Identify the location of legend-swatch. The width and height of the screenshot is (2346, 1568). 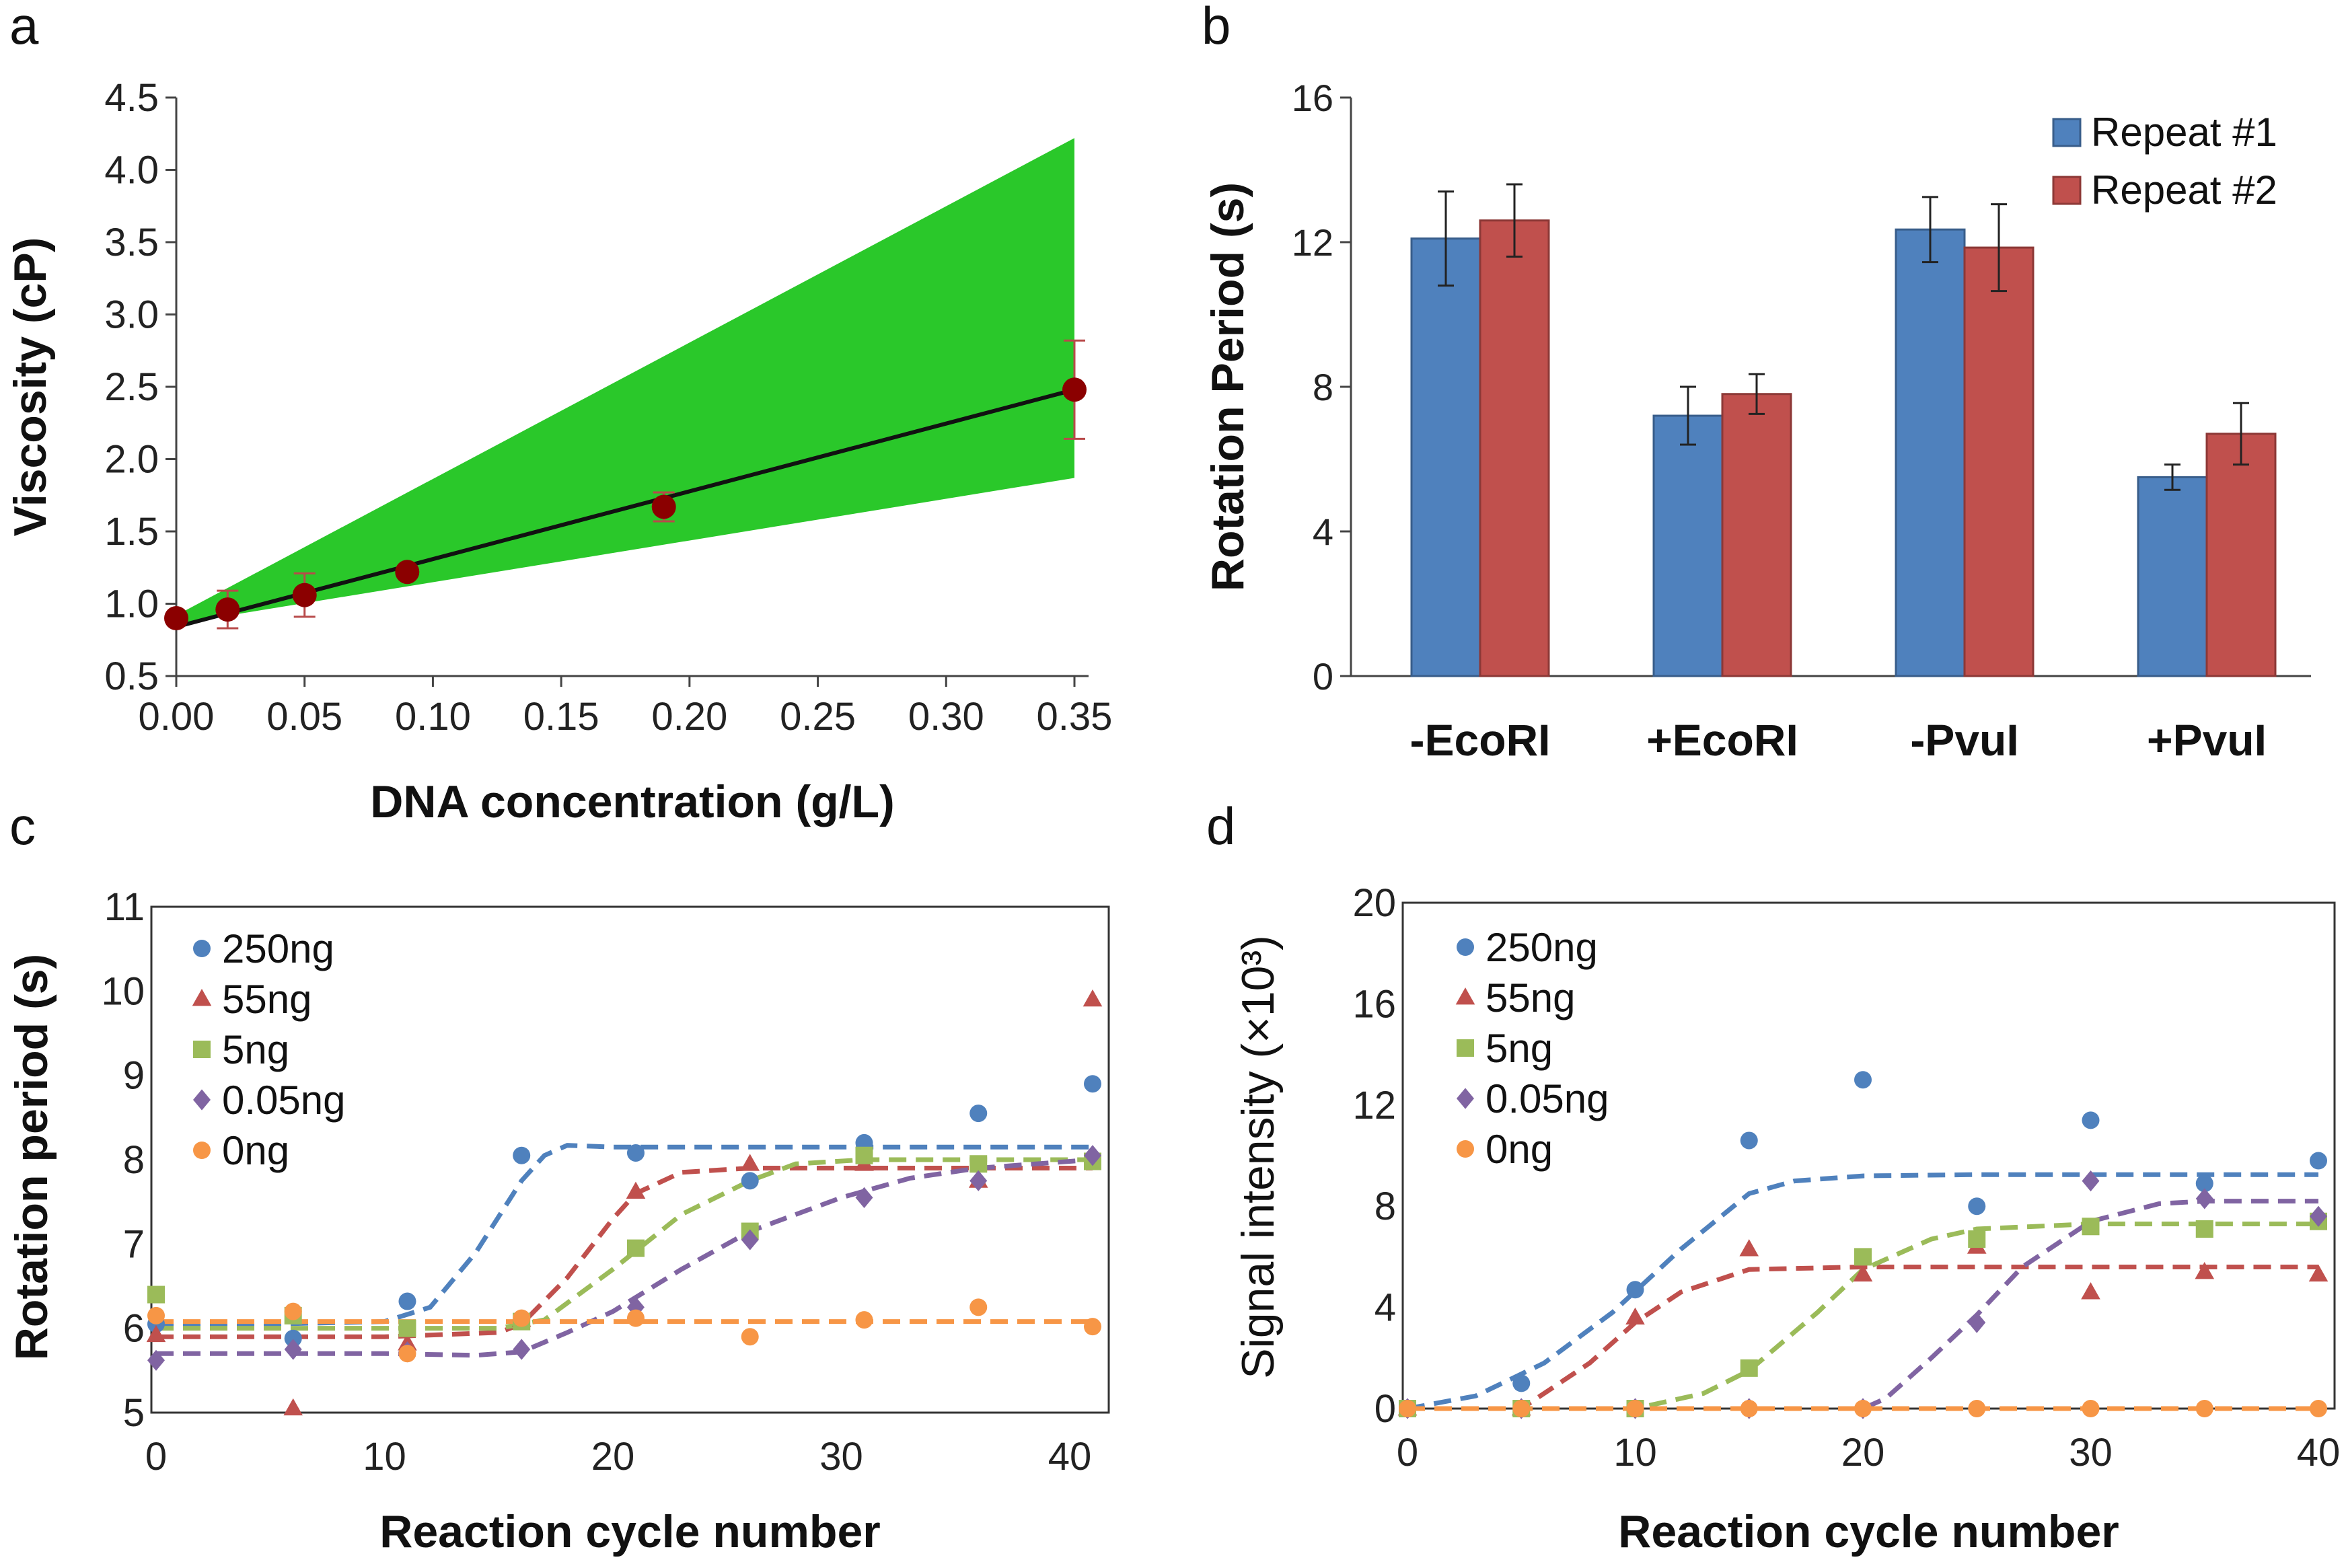
(2067, 191).